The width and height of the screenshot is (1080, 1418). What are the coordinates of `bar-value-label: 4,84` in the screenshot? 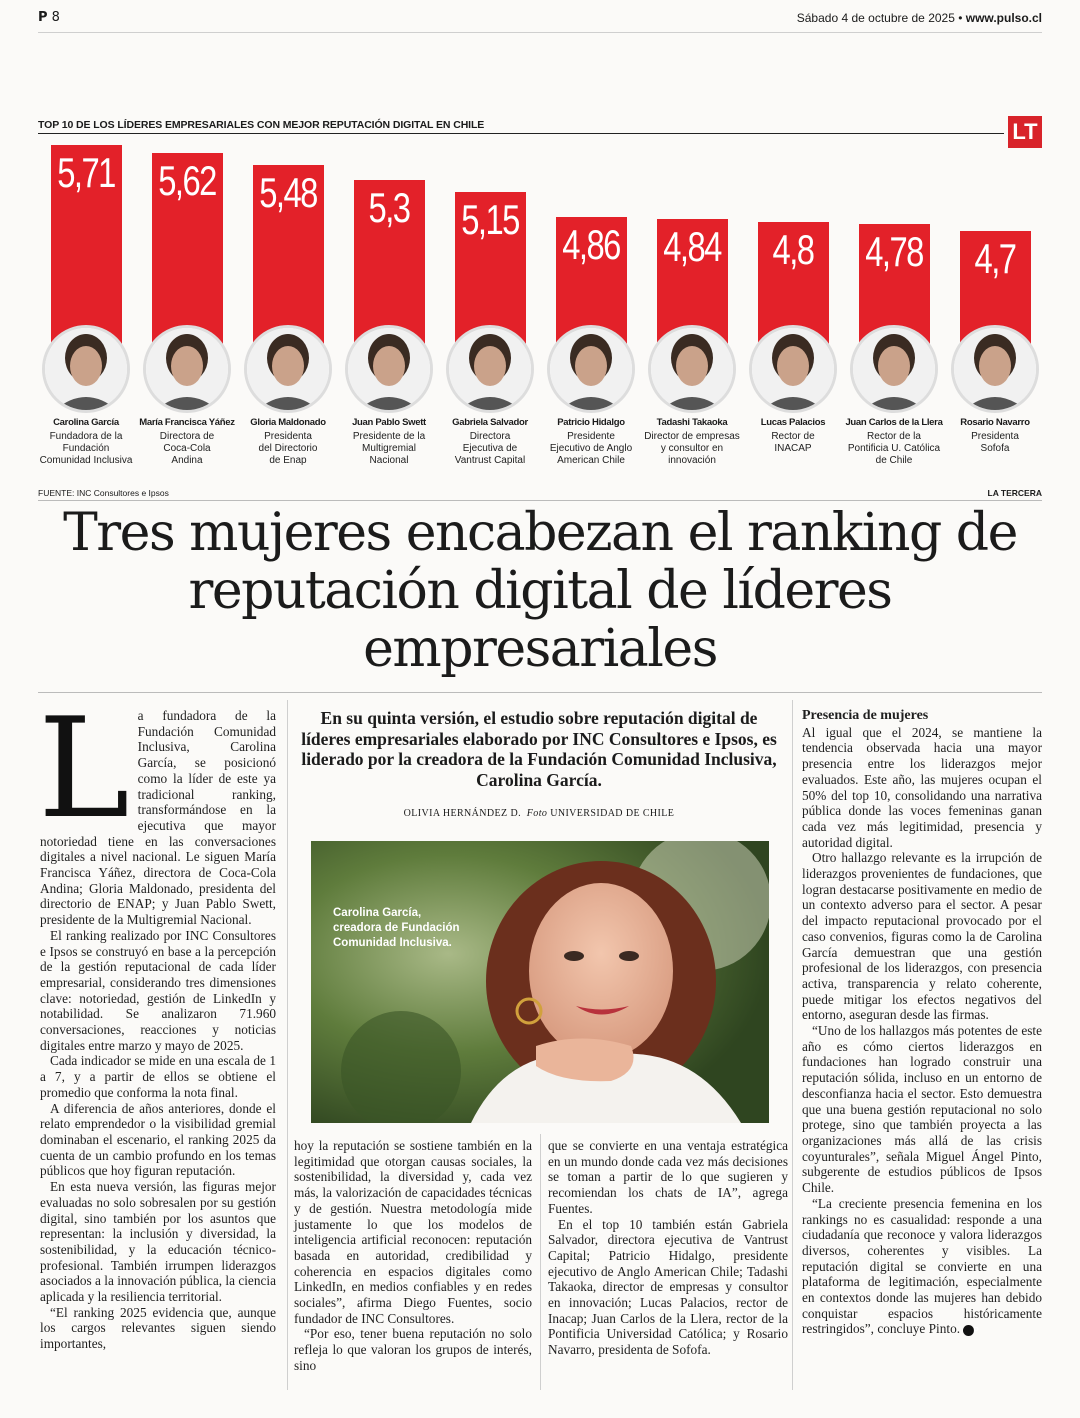 It's located at (692, 246).